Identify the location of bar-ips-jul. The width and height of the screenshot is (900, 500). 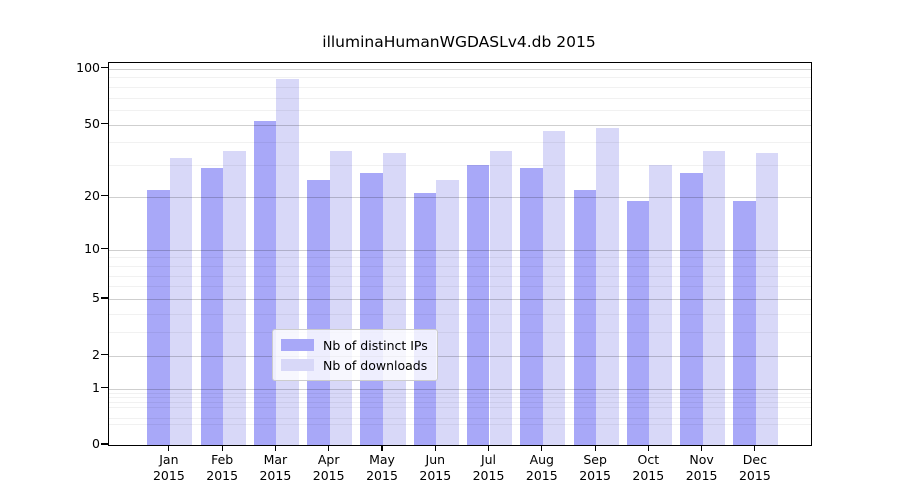
(478, 305).